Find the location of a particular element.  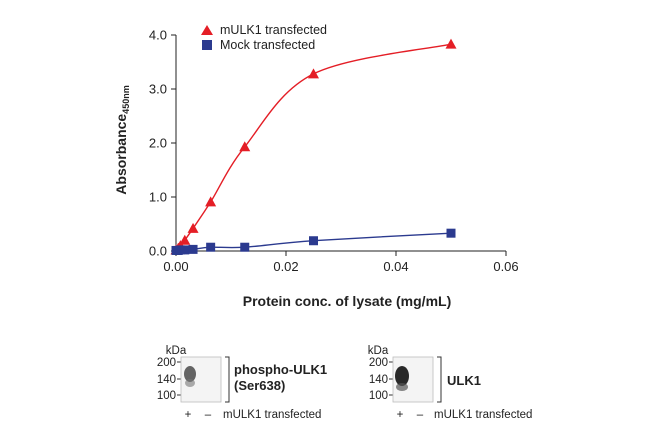

y-tick-label: 3.0 is located at coordinates (158, 89).